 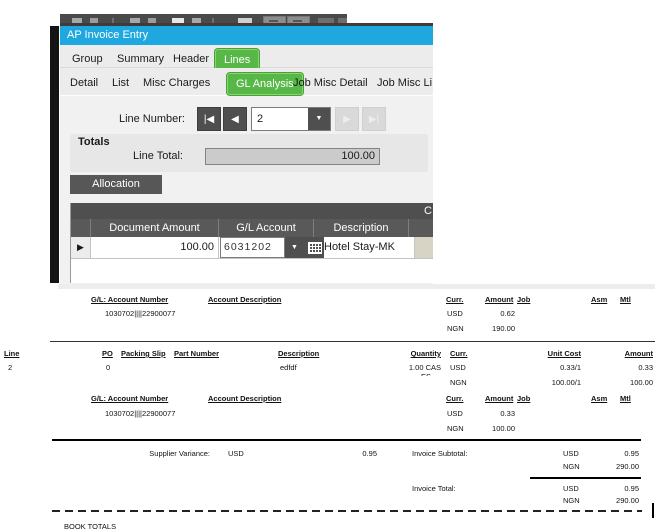 What do you see at coordinates (458, 367) in the screenshot?
I see `line-curr-usd: USD` at bounding box center [458, 367].